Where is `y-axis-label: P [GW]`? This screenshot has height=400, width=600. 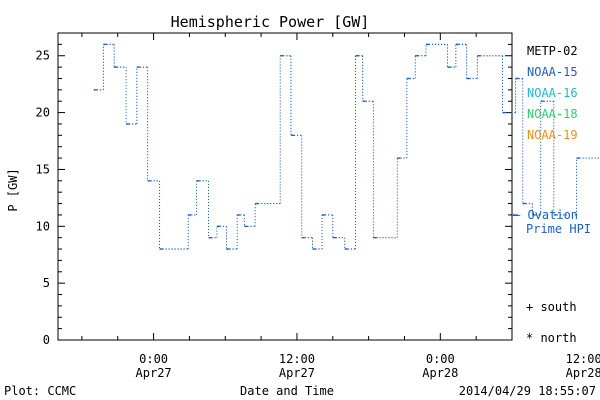 y-axis-label: P [GW] is located at coordinates (13, 189).